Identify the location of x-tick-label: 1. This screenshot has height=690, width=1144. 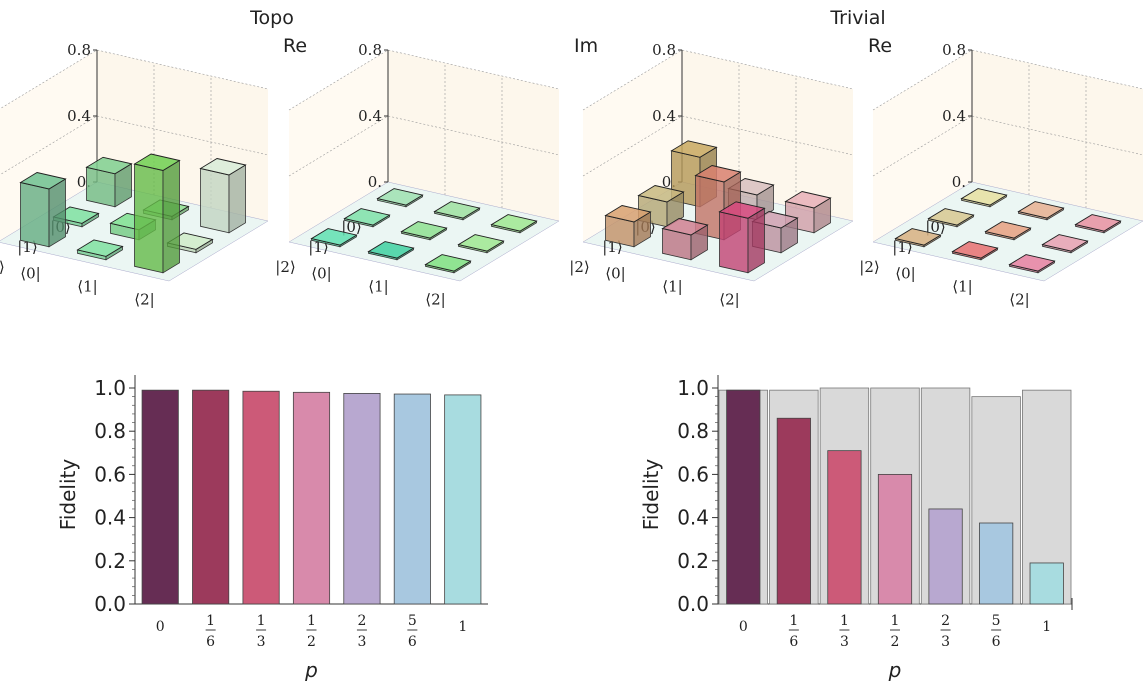
(1046, 627).